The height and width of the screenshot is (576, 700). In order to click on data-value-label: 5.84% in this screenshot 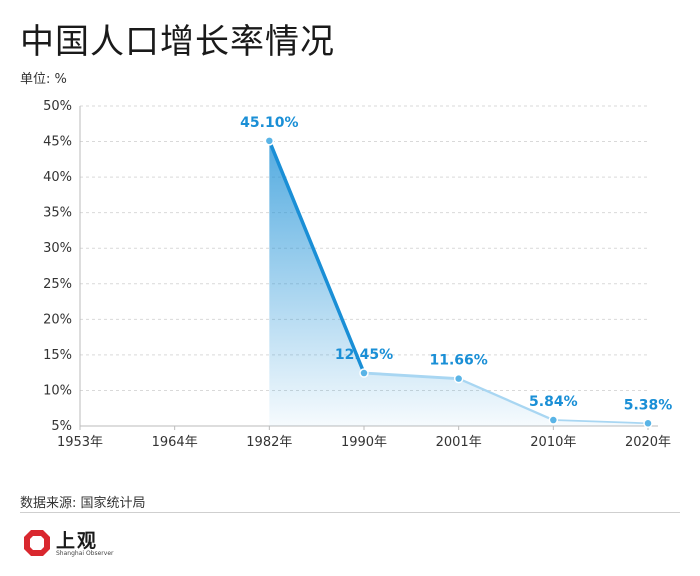, I will do `click(553, 402)`.